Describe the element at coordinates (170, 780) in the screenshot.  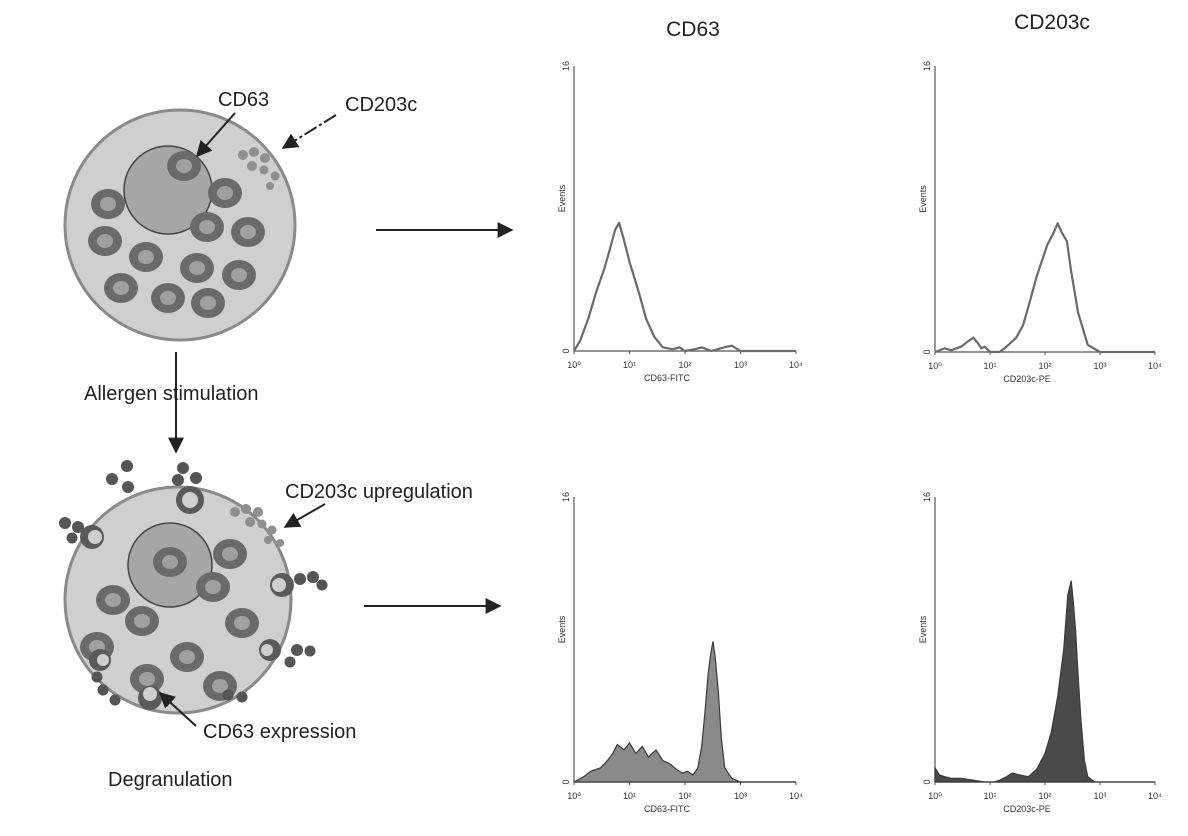
I see `label-degranulation: Degranulation` at that location.